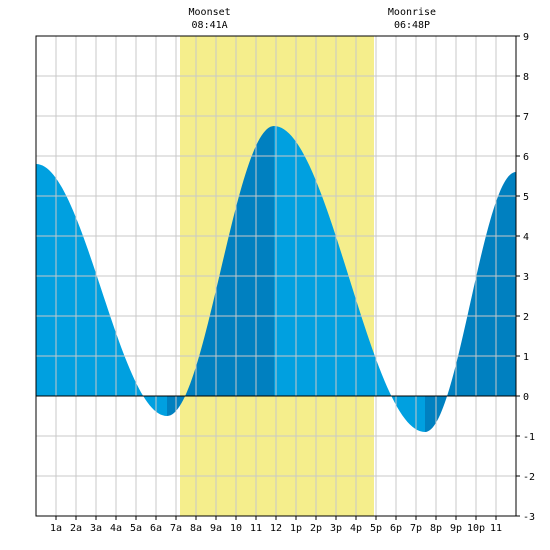 This screenshot has width=550, height=550. Describe the element at coordinates (210, 25) in the screenshot. I see `moon-event-time: 08:41A` at that location.